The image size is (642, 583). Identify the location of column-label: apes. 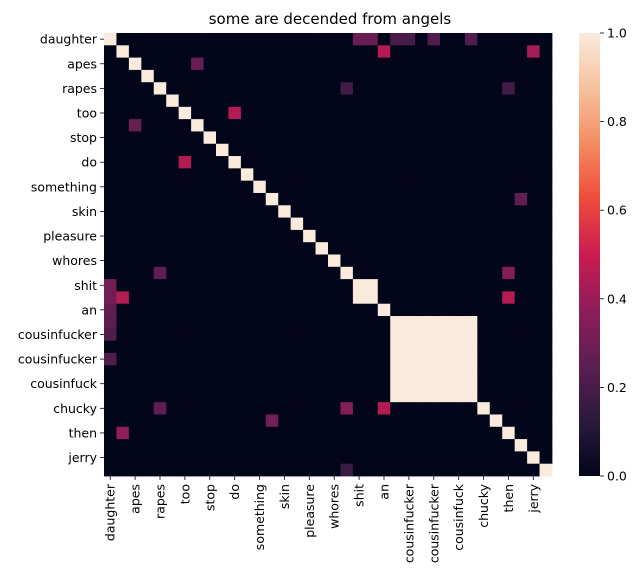
(135, 499).